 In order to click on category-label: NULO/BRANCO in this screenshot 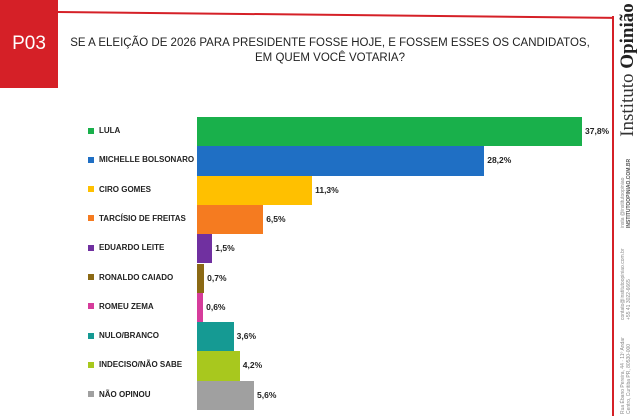, I will do `click(129, 336)`.